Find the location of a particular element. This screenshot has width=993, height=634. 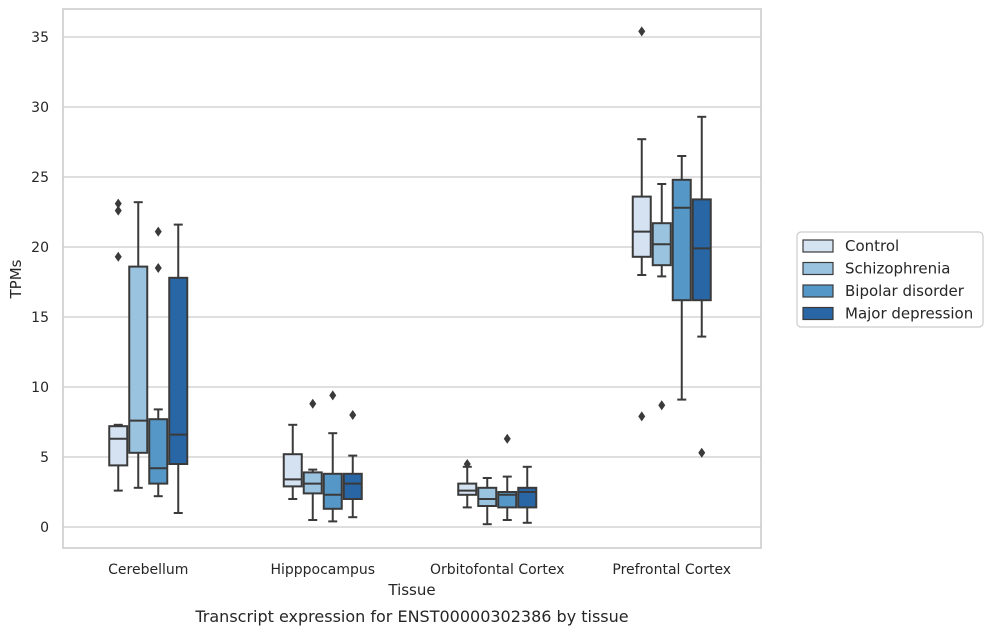

y-axis-title: TPMs is located at coordinates (16, 279).